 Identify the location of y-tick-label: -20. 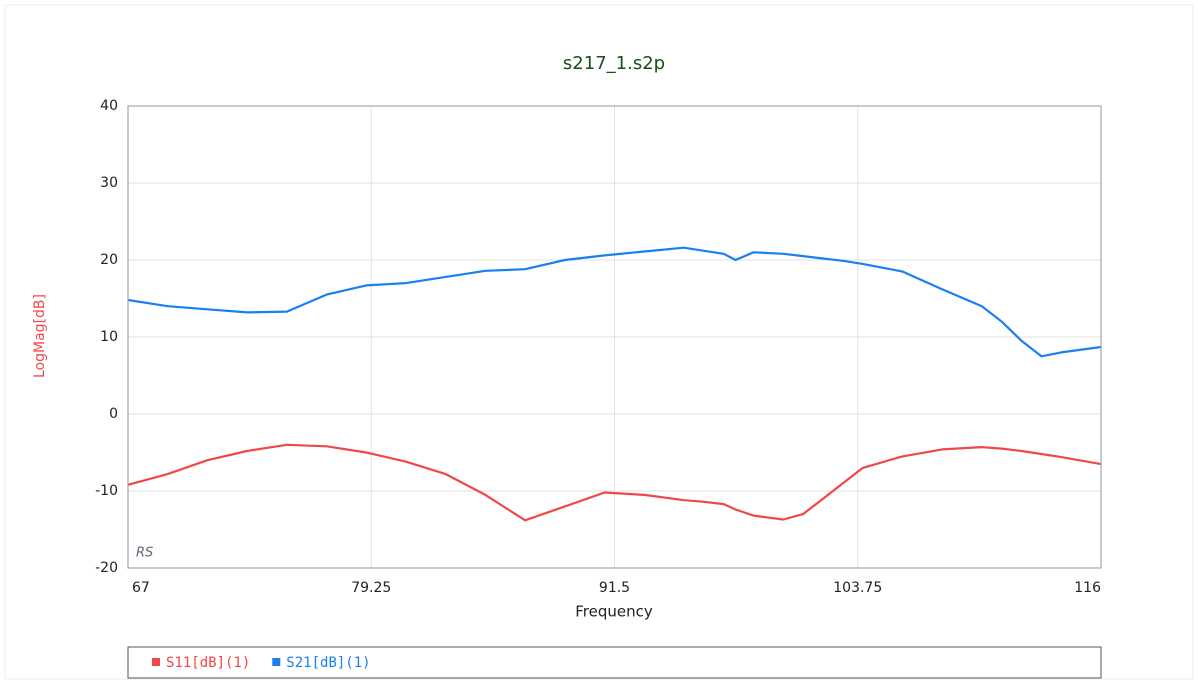
(106, 568).